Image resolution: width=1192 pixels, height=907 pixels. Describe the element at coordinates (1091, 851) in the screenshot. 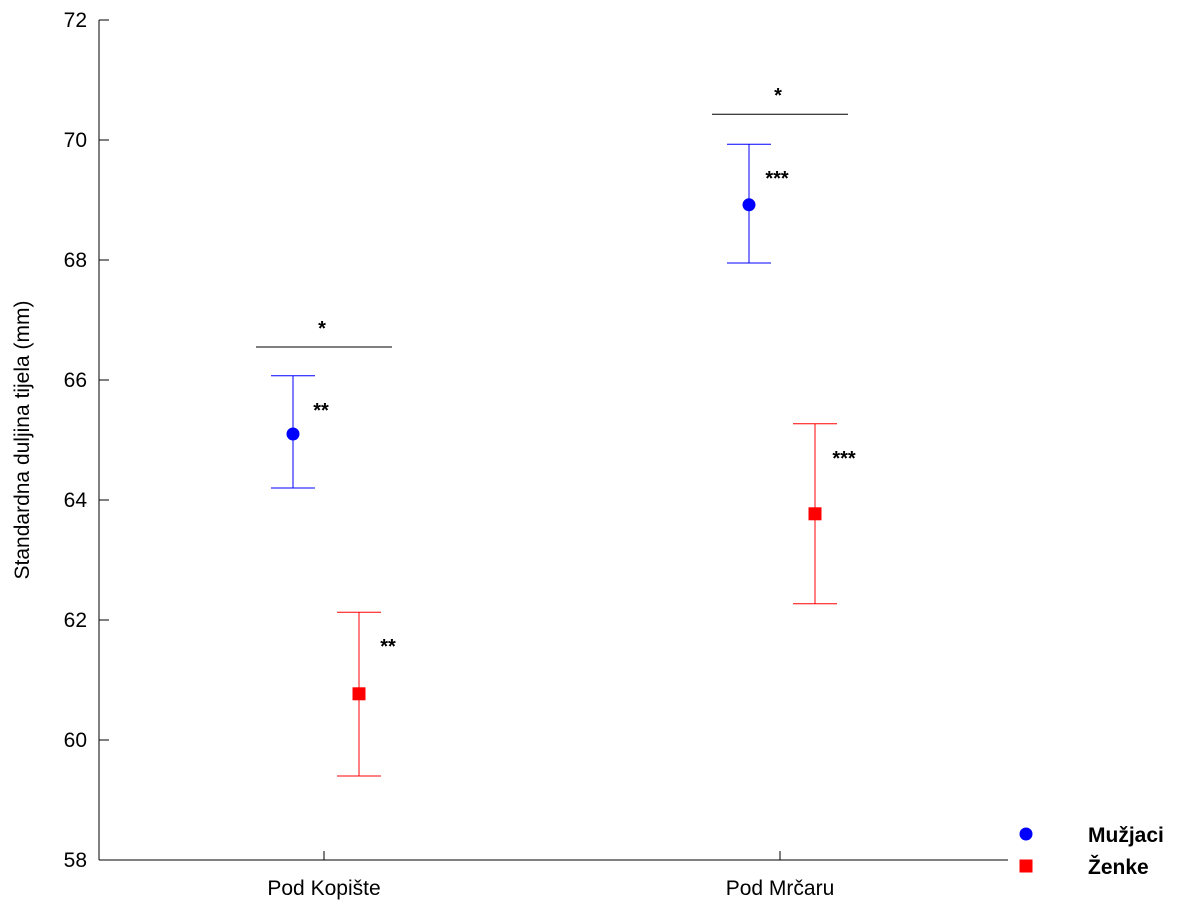

I see `legend: Mužjaci Ženke` at that location.